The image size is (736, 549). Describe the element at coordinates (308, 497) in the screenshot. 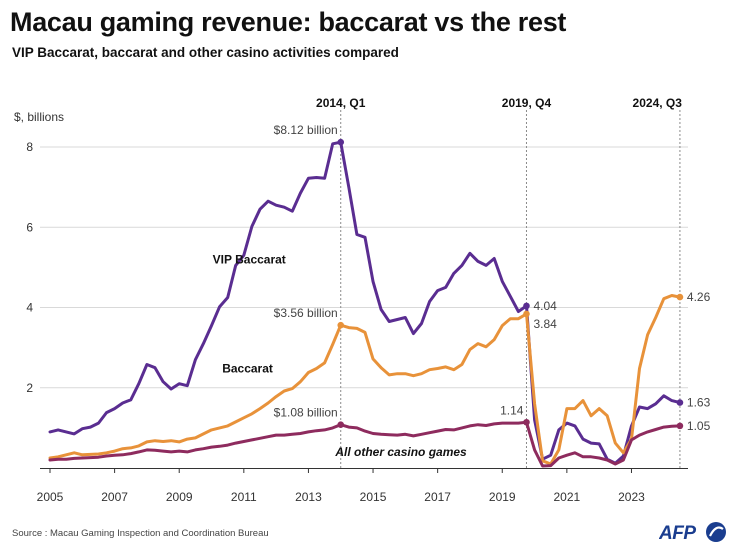

I see `x-tick-label: 2013` at that location.